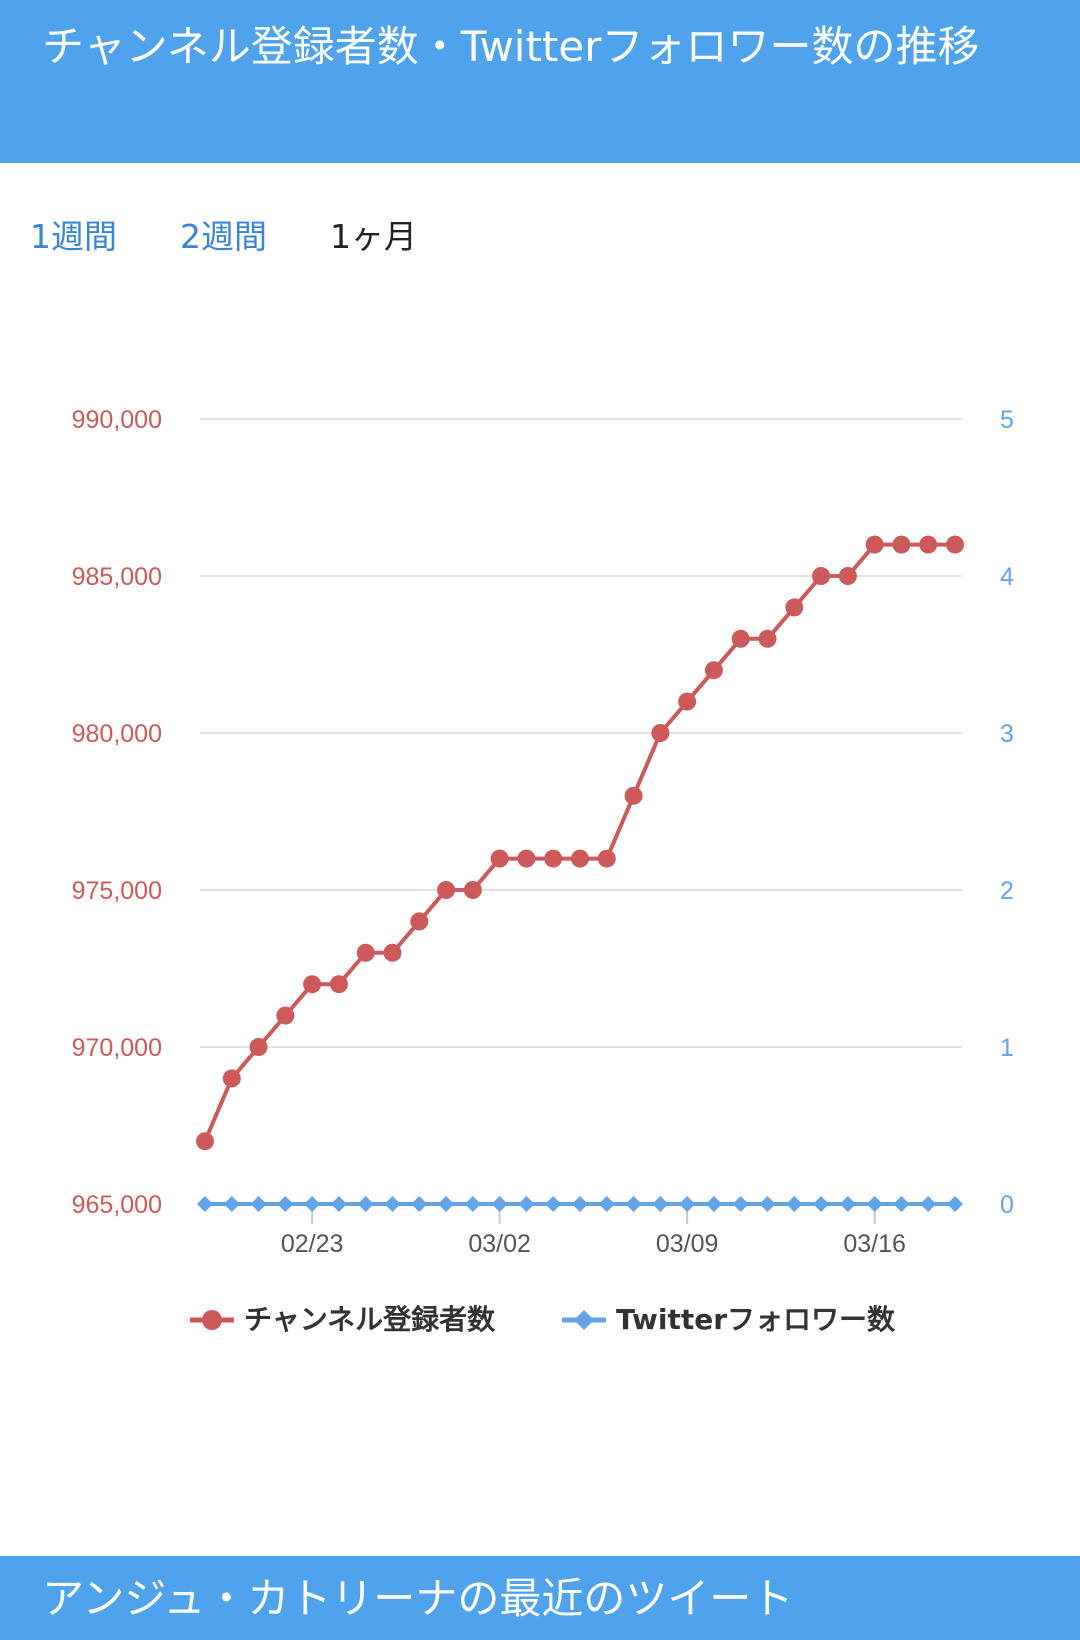 The height and width of the screenshot is (1640, 1080). I want to click on y-right-tick-label: 3, so click(1007, 734).